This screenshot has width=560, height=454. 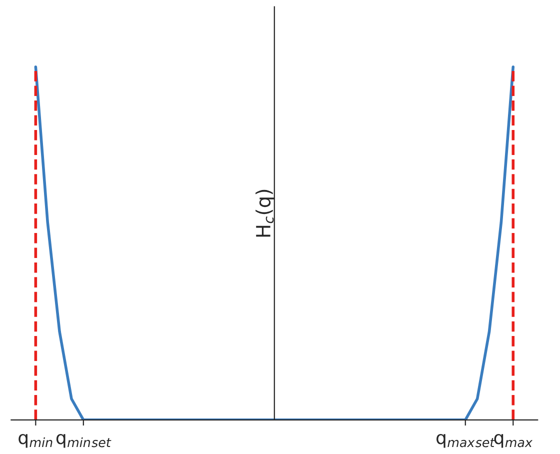 I want to click on x-tick-label: q$_{minset}$, so click(x=84, y=441).